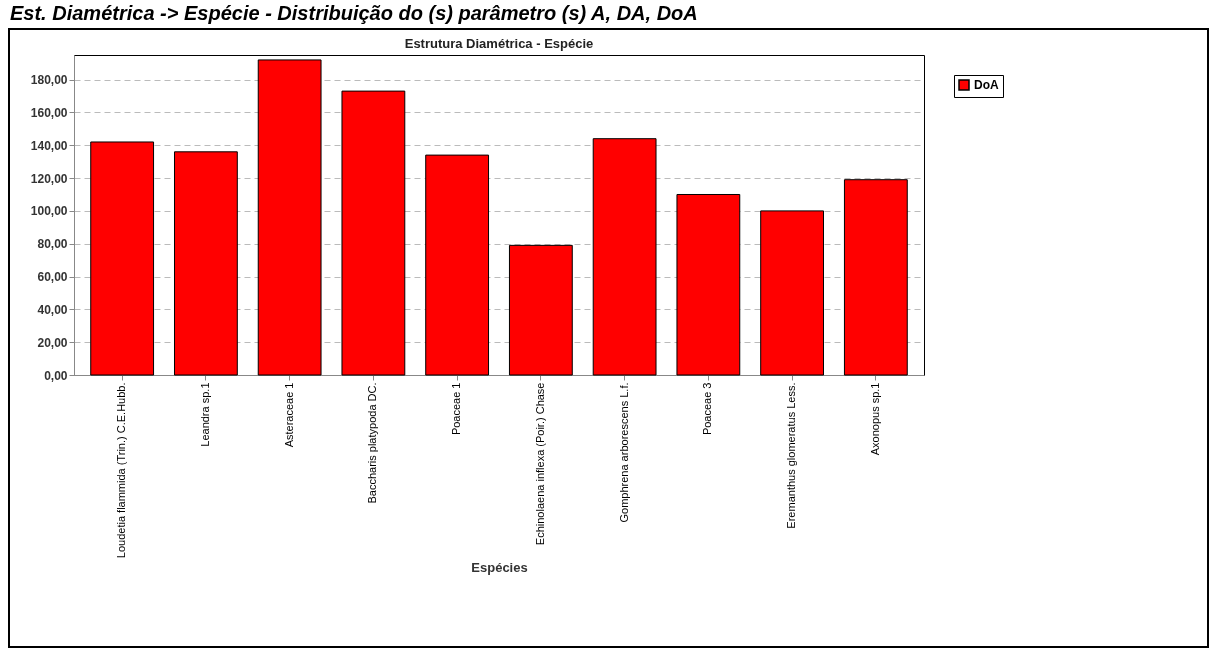 This screenshot has height=657, width=1213. Describe the element at coordinates (791, 455) in the screenshot. I see `x-tick-label: Eremanthus glomeratus Less.` at that location.